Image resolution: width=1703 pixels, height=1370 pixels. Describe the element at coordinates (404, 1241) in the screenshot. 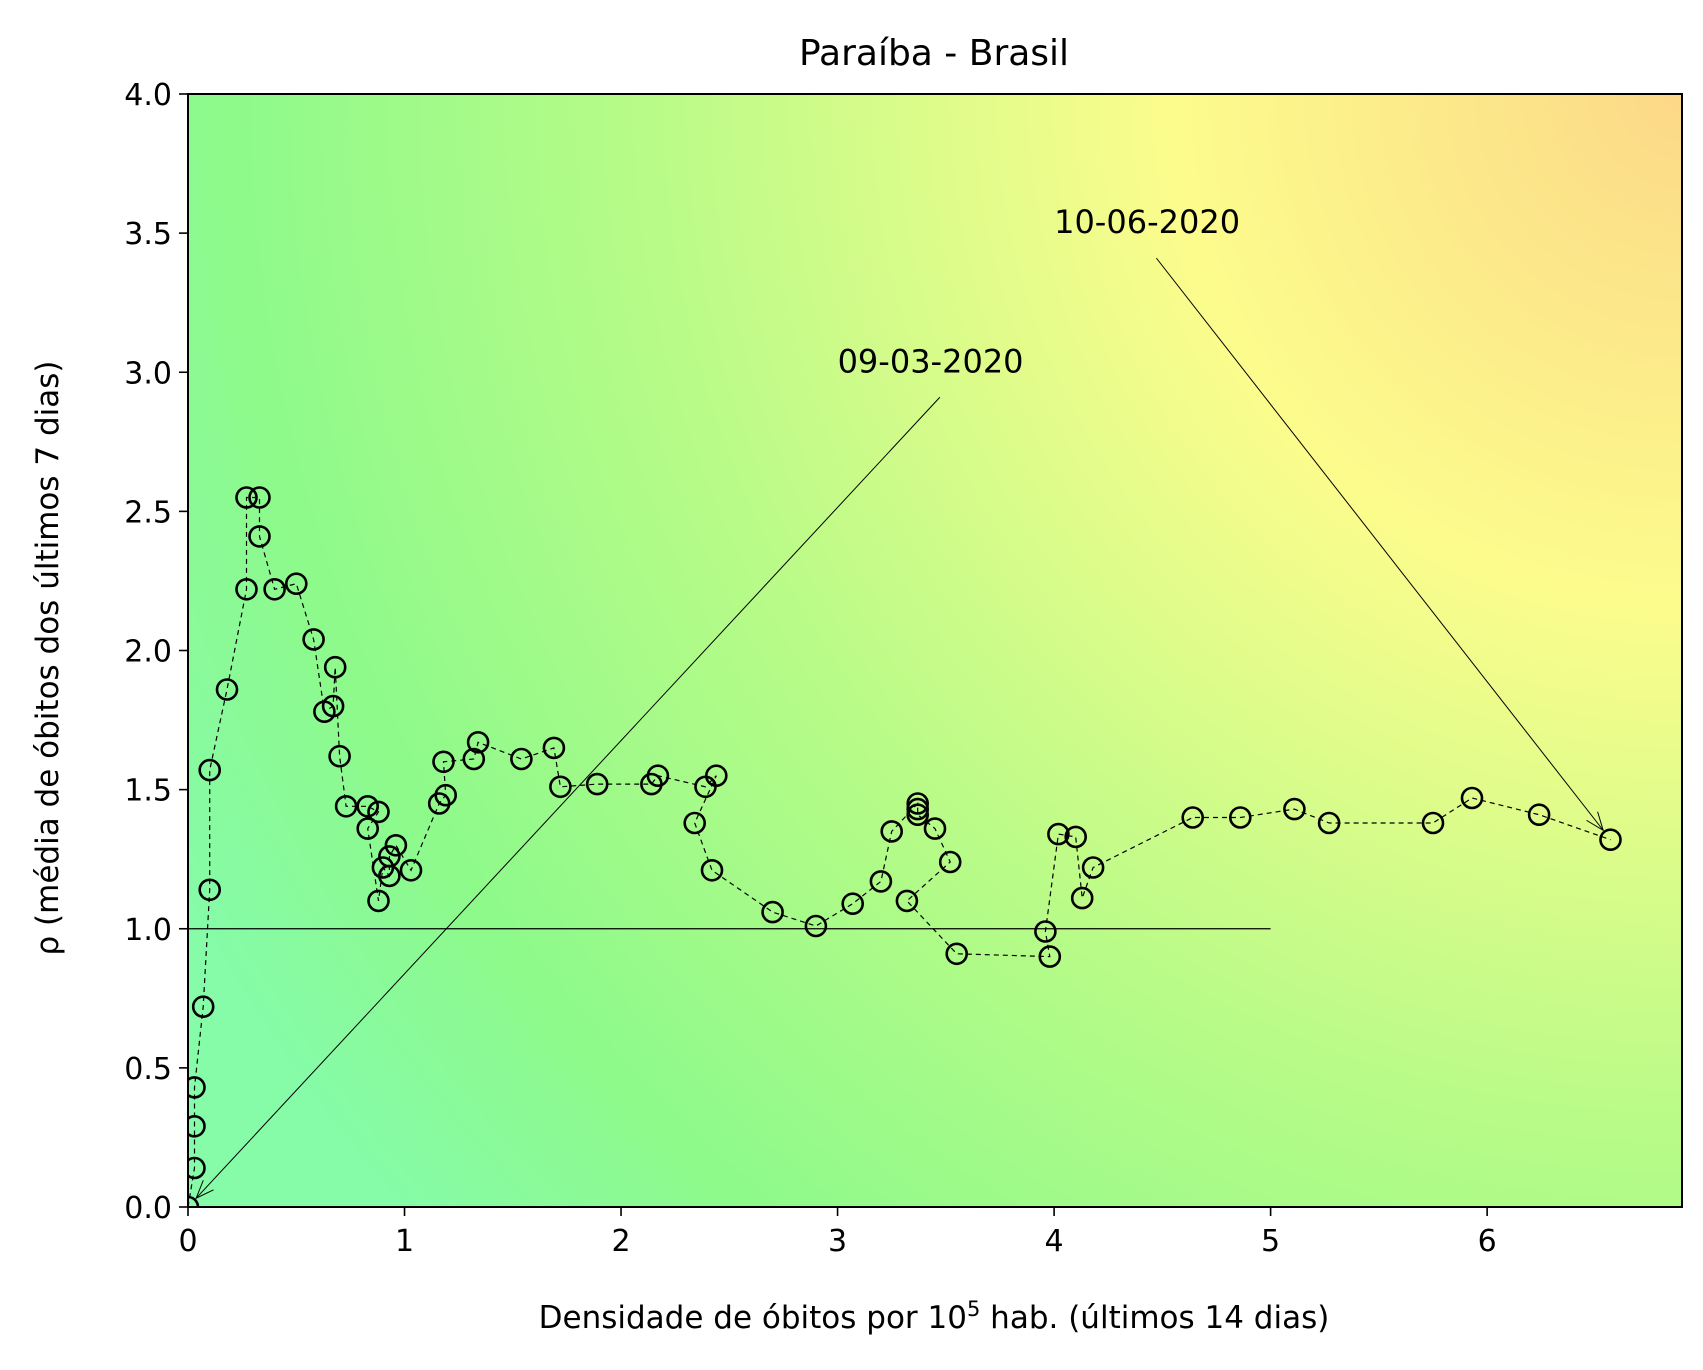

I see `x-tick-label: 1` at that location.